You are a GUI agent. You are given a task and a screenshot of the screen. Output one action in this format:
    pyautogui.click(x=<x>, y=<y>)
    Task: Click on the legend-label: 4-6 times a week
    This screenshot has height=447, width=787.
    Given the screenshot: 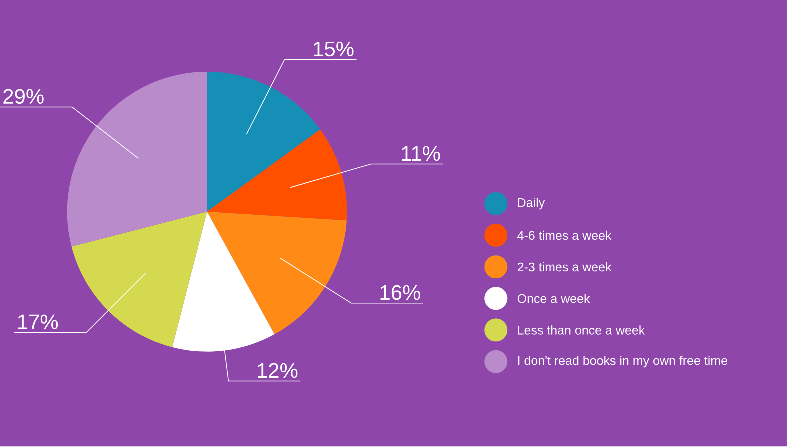 What is the action you would take?
    pyautogui.click(x=565, y=235)
    